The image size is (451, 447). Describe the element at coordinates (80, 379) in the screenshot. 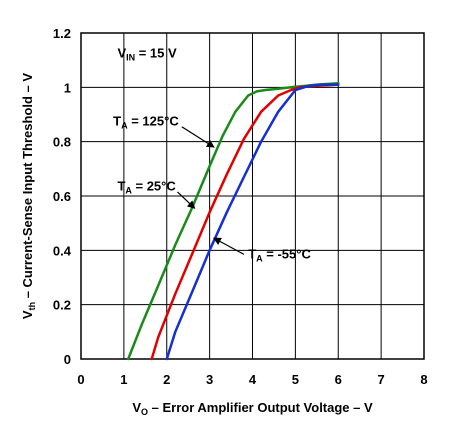

I see `x-tick-label: 0` at that location.